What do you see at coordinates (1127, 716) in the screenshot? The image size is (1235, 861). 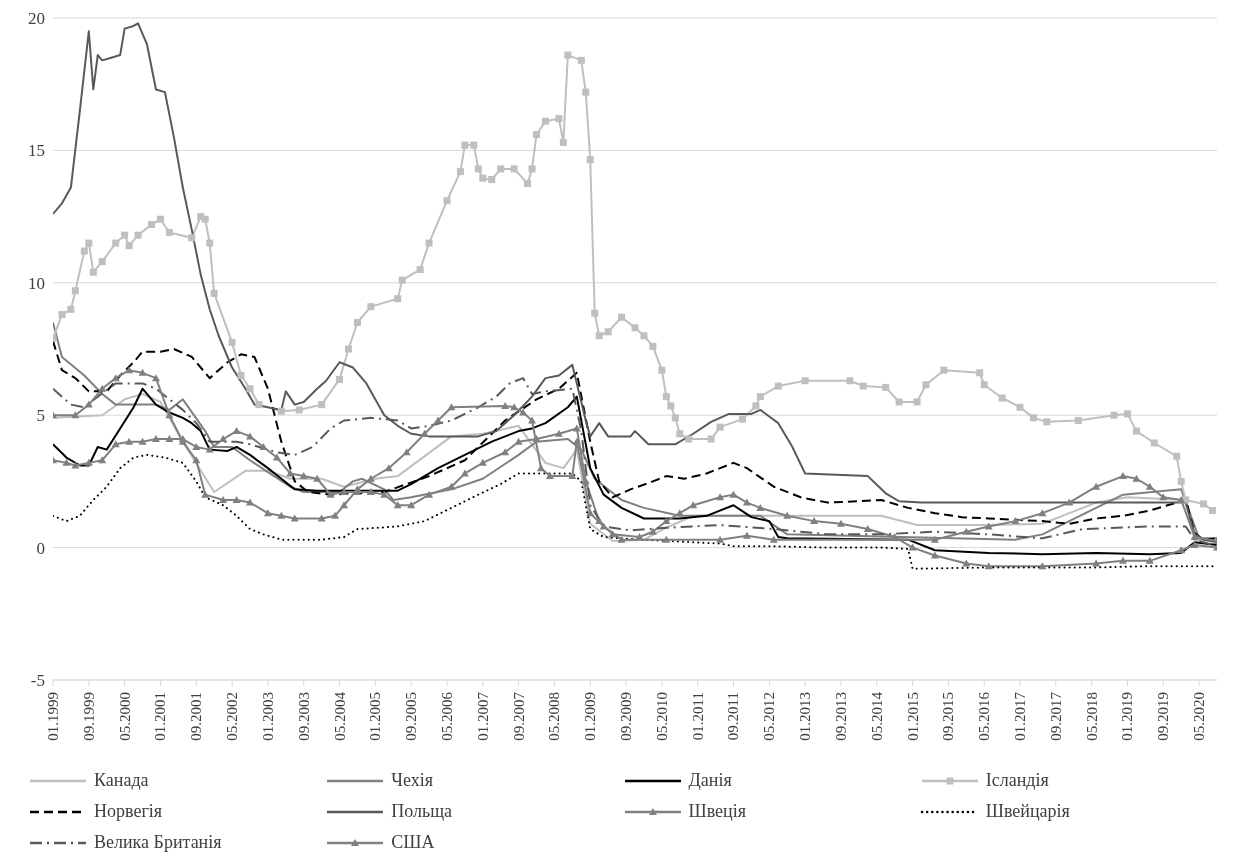 I see `x-tick-label: 01.2019` at bounding box center [1127, 716].